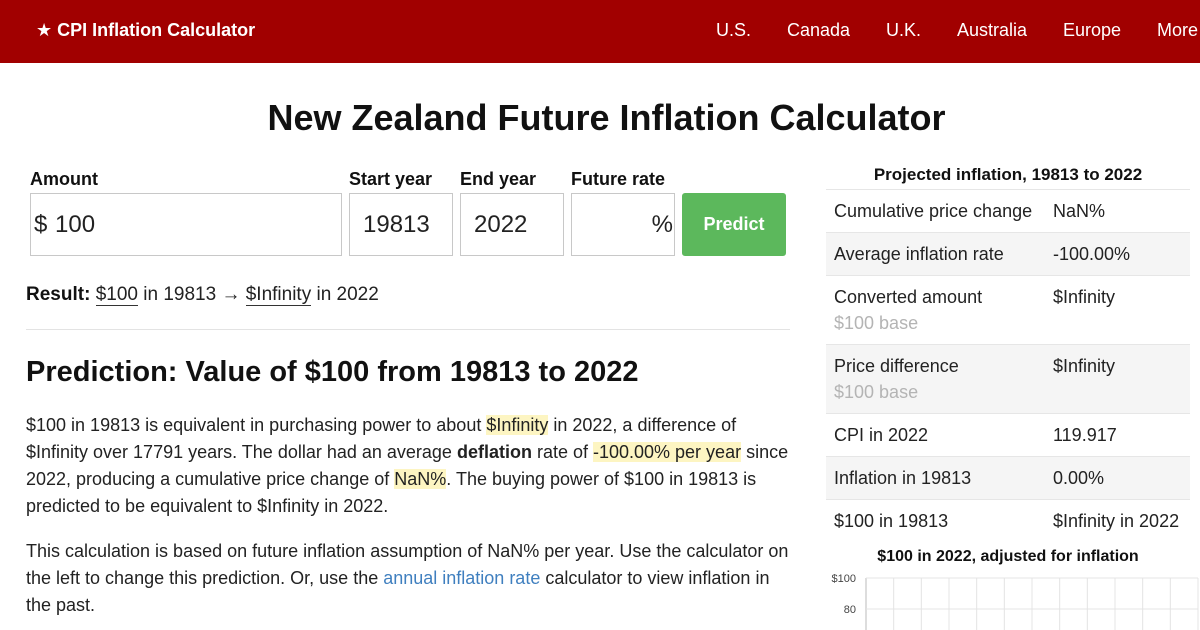  I want to click on result-label: Result:, so click(58, 294).